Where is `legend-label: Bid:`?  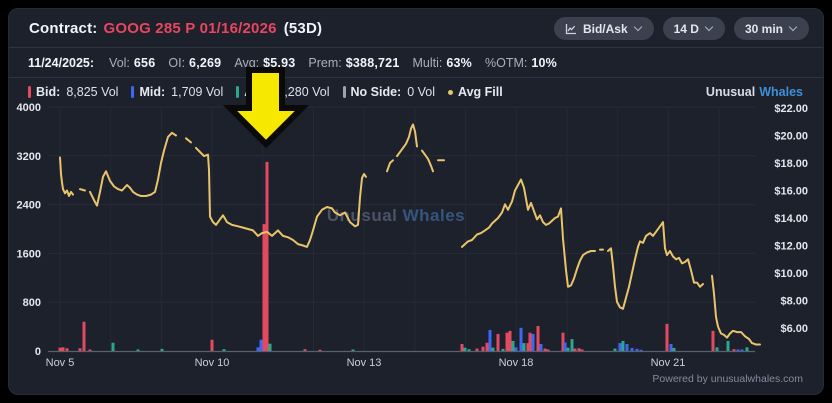 legend-label: Bid: is located at coordinates (48, 92).